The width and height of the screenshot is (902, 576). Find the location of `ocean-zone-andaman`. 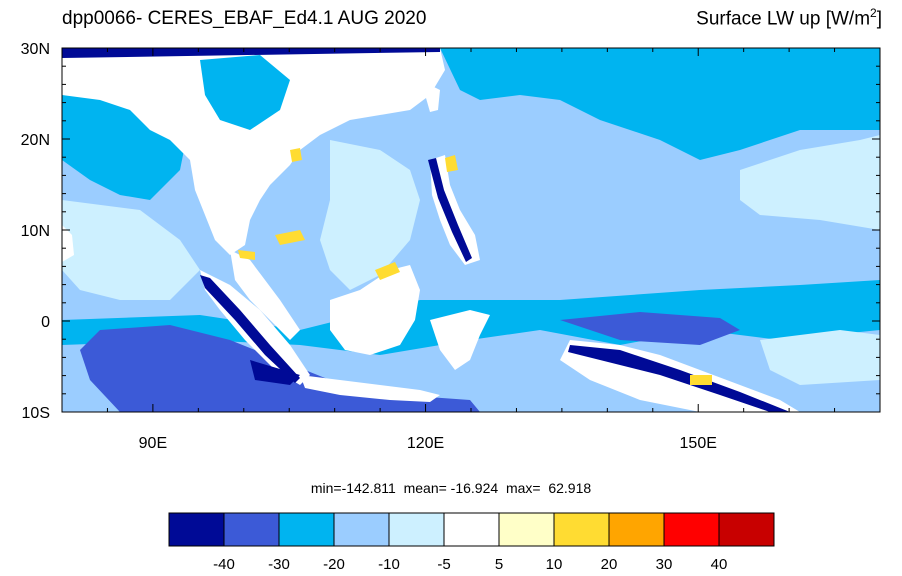

ocean-zone-andaman is located at coordinates (131, 250).